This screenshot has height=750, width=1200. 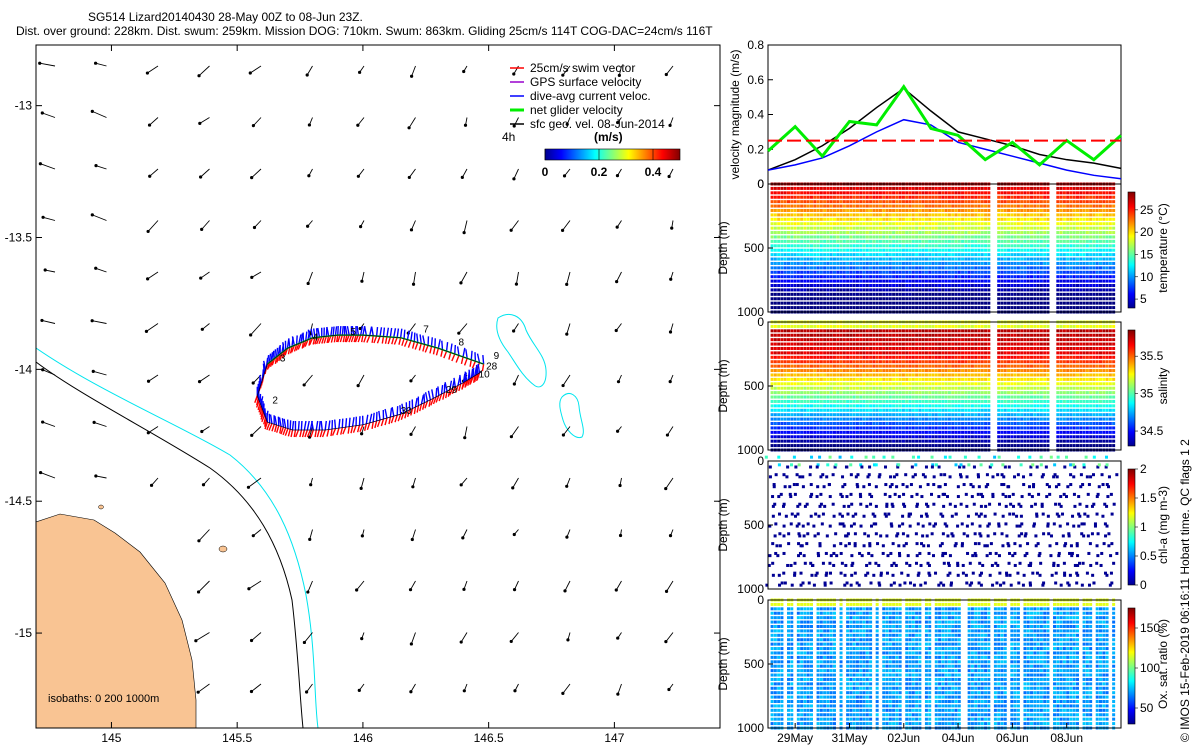 I want to click on day-label: 7, so click(x=426, y=329).